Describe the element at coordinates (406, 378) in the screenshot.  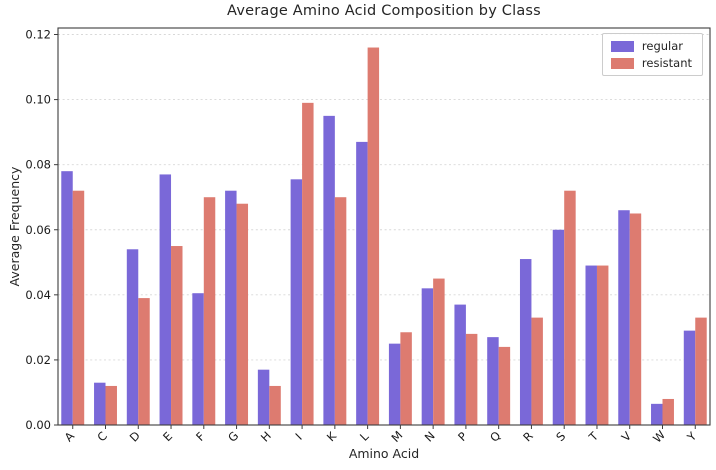
I see `bar-resistant-M` at that location.